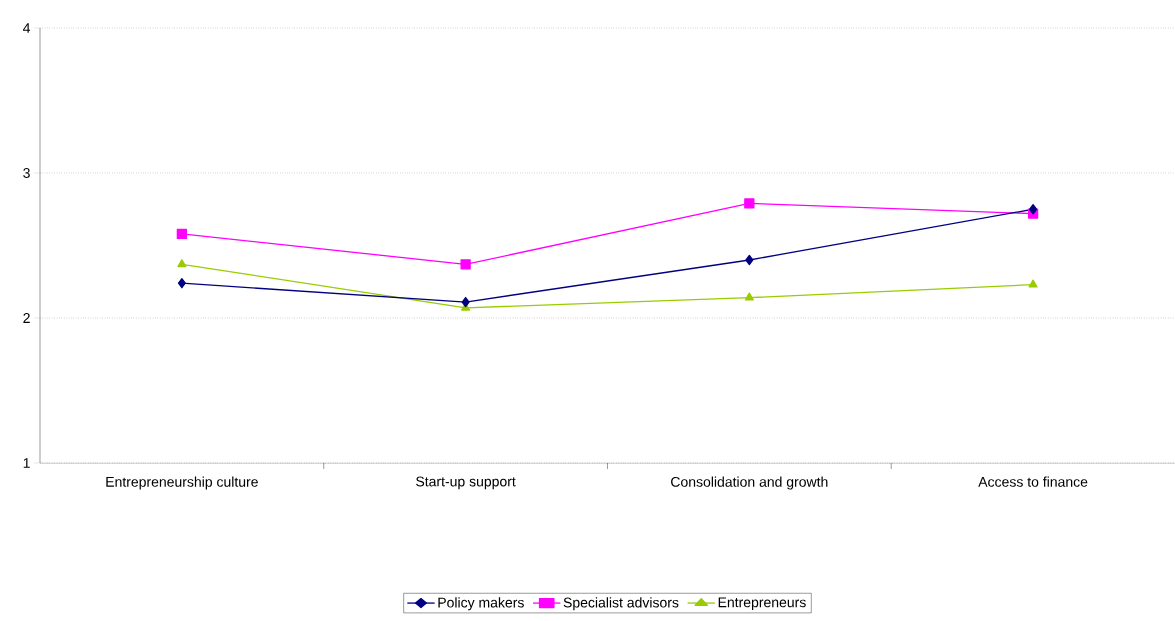  What do you see at coordinates (26, 318) in the screenshot?
I see `y-tick-label: 2` at bounding box center [26, 318].